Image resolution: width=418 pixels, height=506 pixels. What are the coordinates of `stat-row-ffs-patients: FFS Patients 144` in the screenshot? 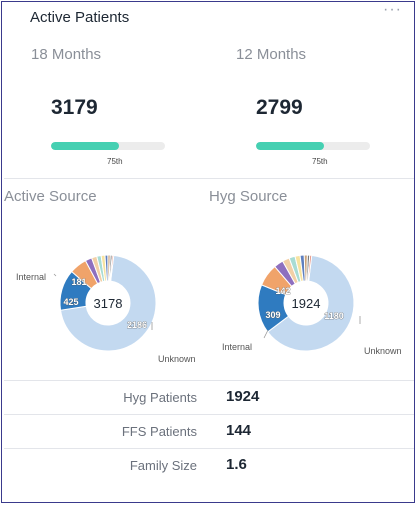 It's located at (209, 431).